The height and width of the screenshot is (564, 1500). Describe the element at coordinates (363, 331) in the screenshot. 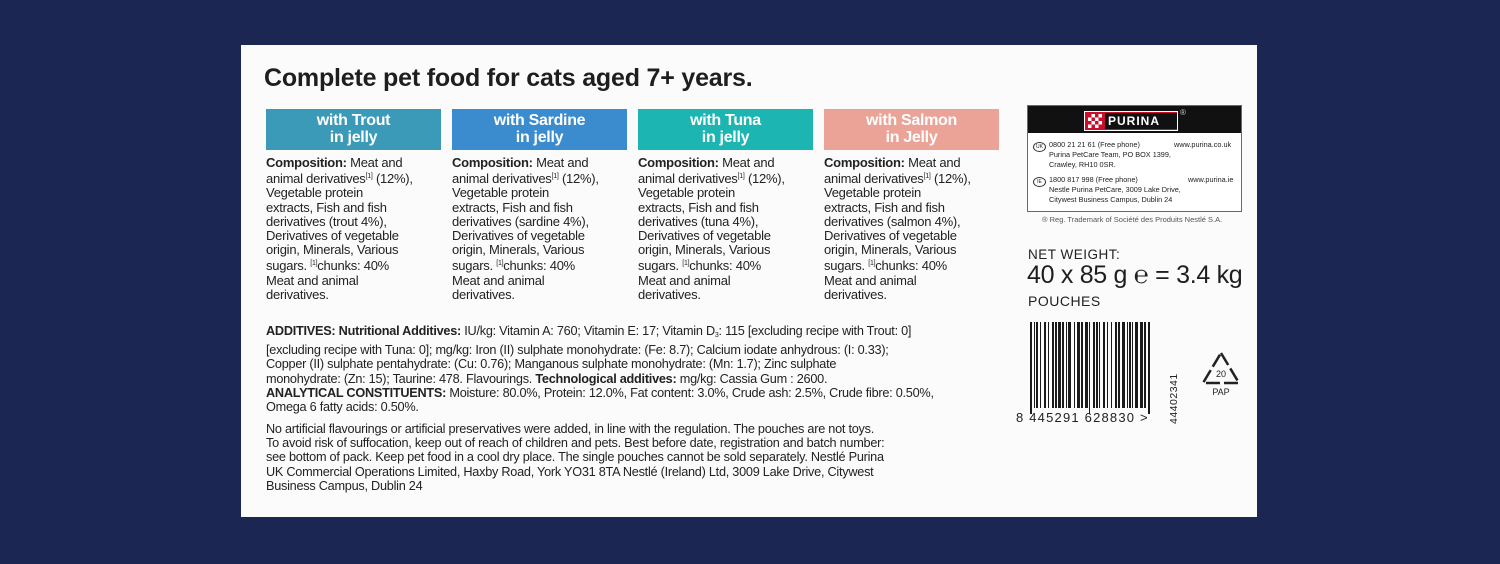

I see `bold-label: ADDITIVES: Nutritional Additives:` at that location.